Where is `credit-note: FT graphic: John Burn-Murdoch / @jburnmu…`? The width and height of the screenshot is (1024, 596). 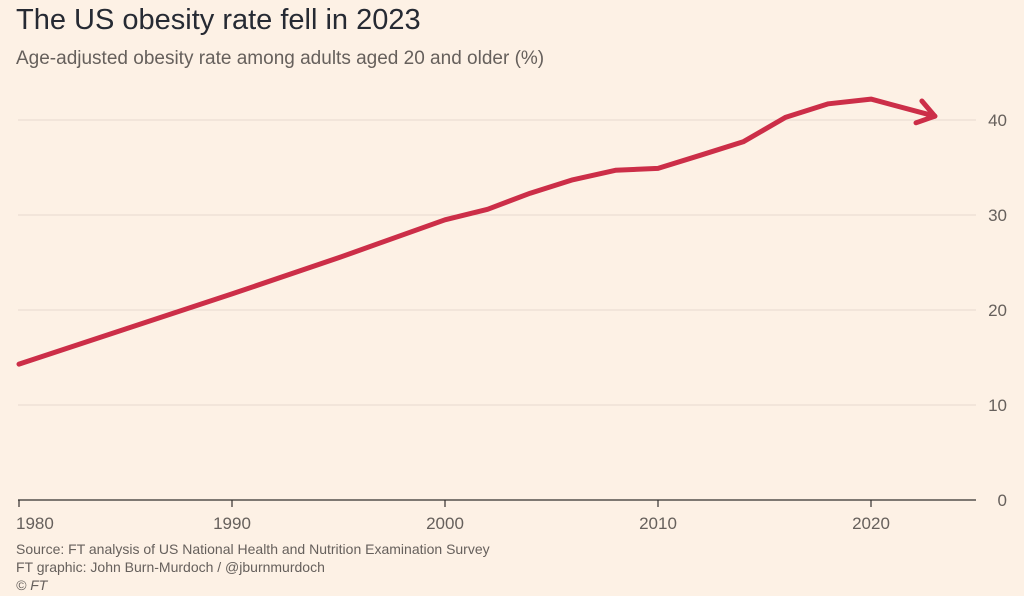 credit-note: FT graphic: John Burn-Murdoch / @jburnmu… is located at coordinates (170, 567).